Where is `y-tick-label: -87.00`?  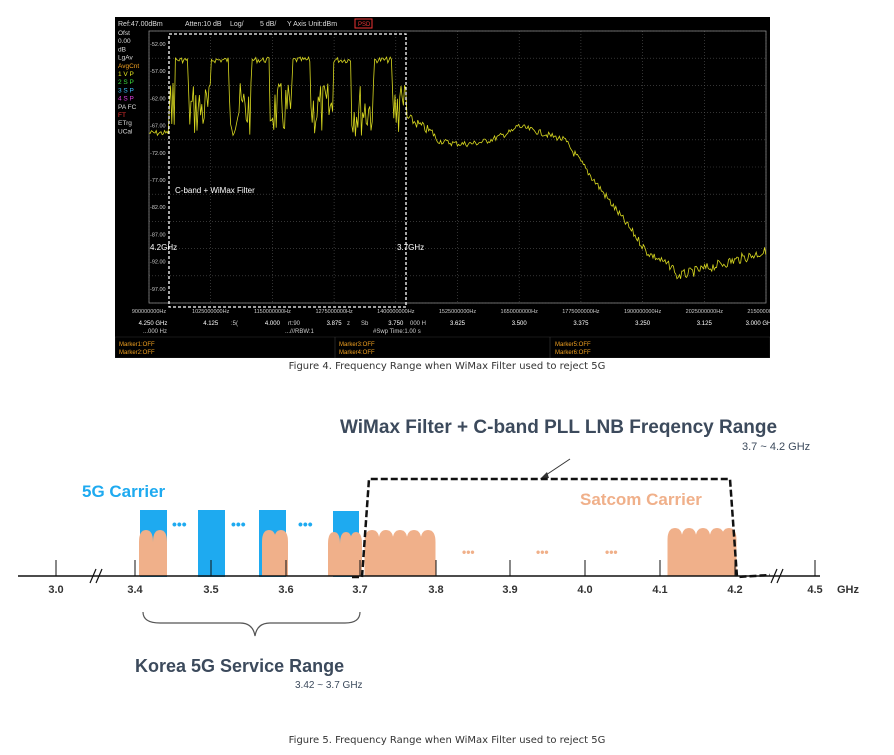 y-tick-label: -87.00 is located at coordinates (158, 235).